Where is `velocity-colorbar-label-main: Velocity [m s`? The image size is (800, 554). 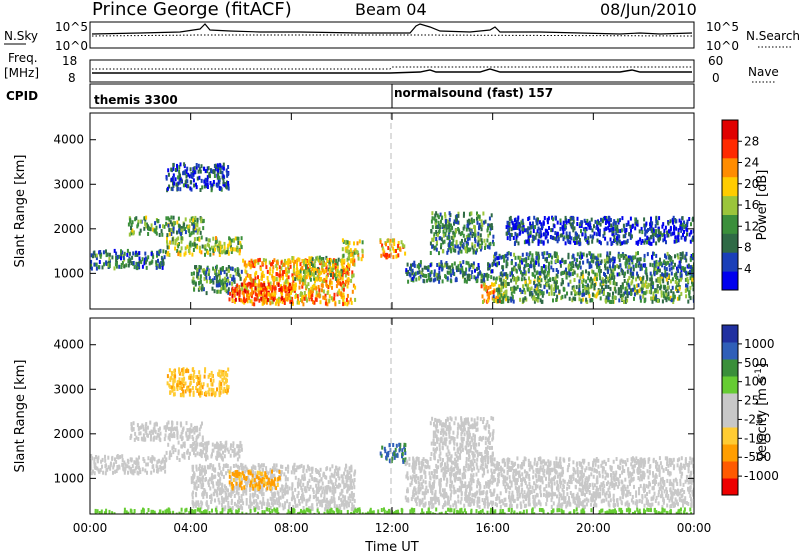
velocity-colorbar-label-main: Velocity [m s is located at coordinates (762, 419).